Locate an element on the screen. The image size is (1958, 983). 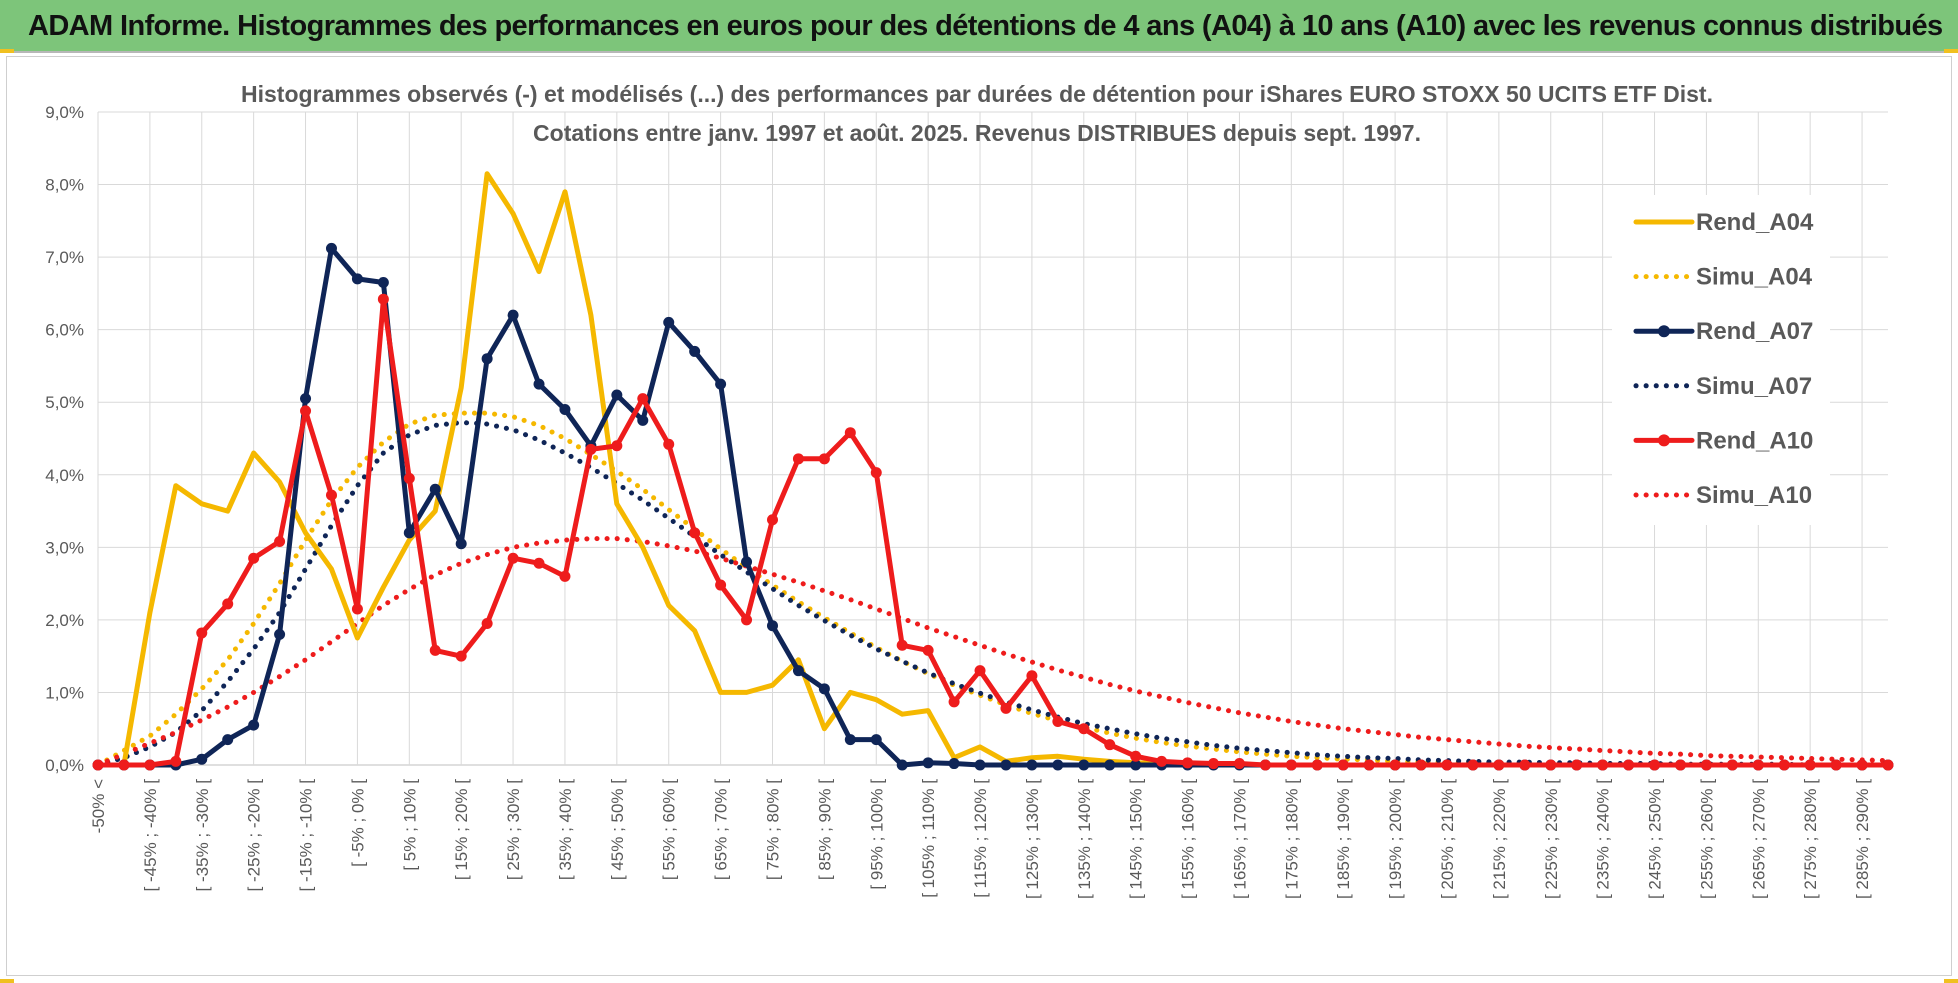
y-tick-label: 2,0% is located at coordinates (64, 620).